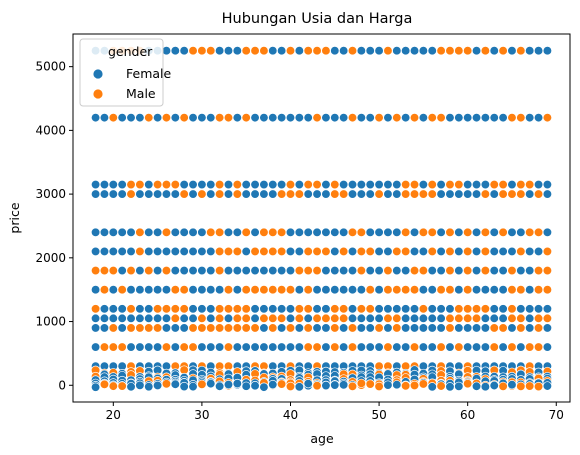 Image resolution: width=580 pixels, height=455 pixels. What do you see at coordinates (50, 130) in the screenshot?
I see `y-tick-label: 4000` at bounding box center [50, 130].